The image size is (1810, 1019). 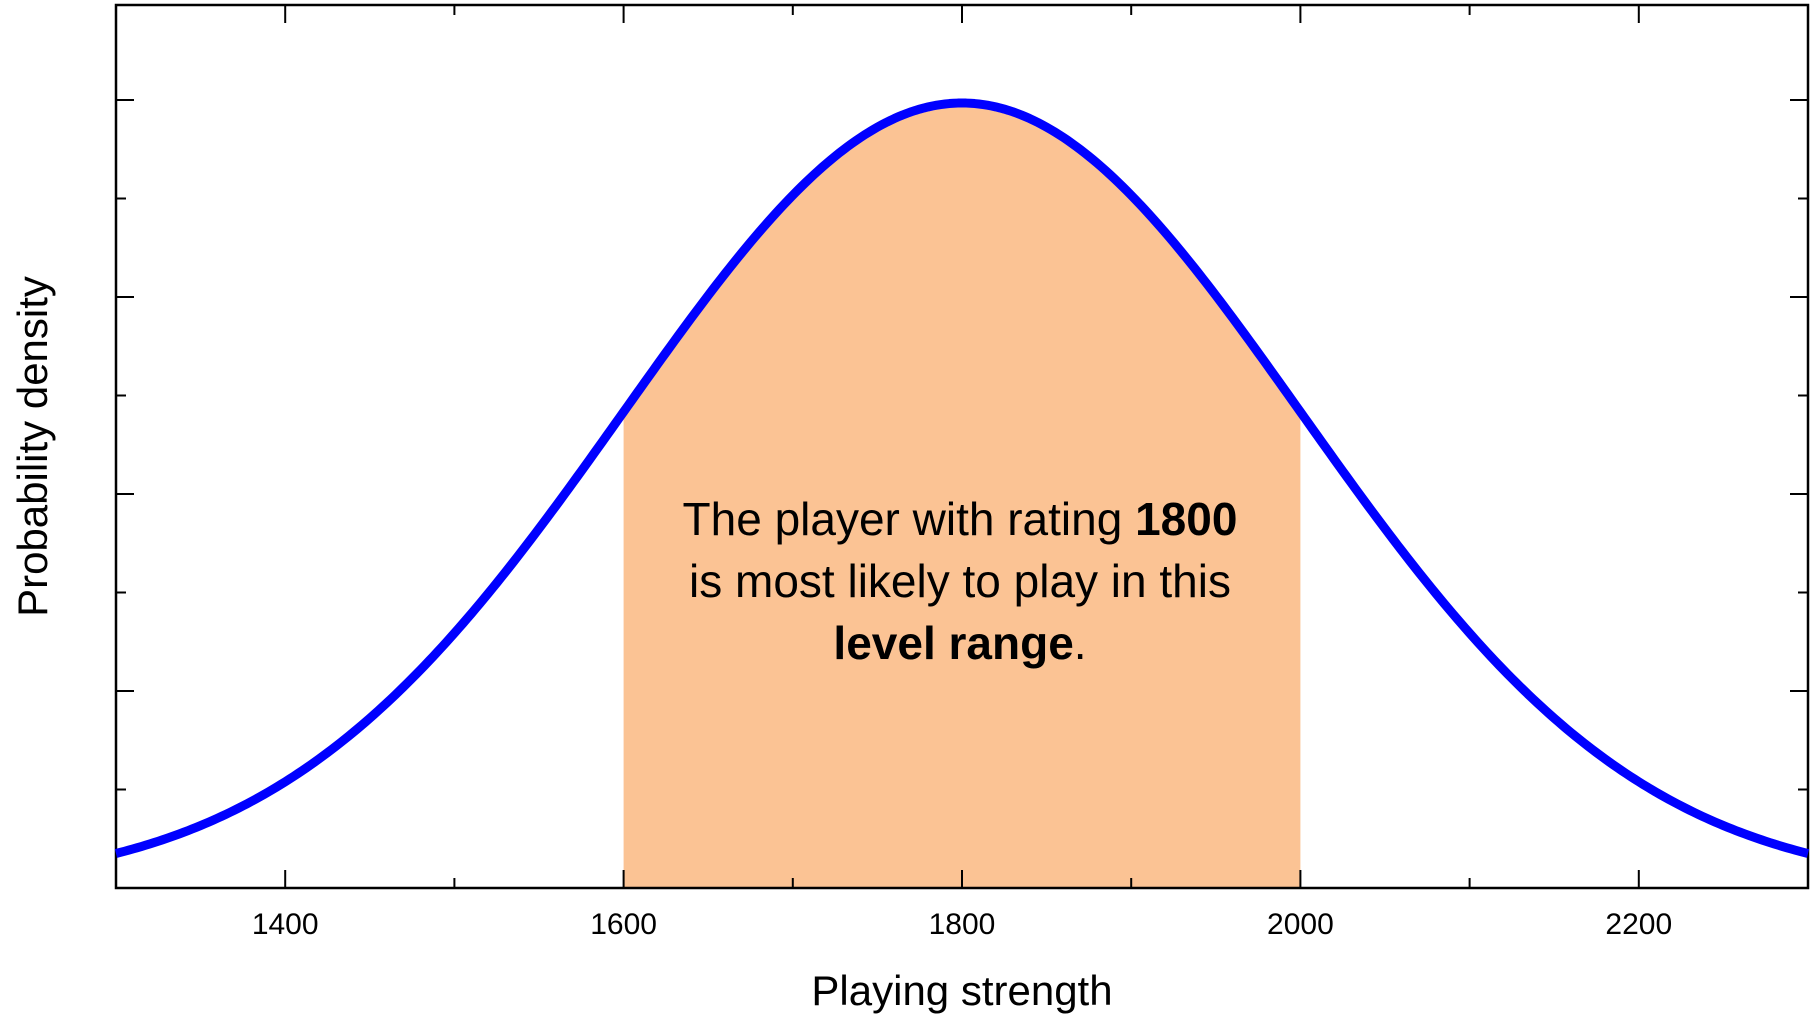 I want to click on annotation-rating: 1800, so click(x=1186, y=519).